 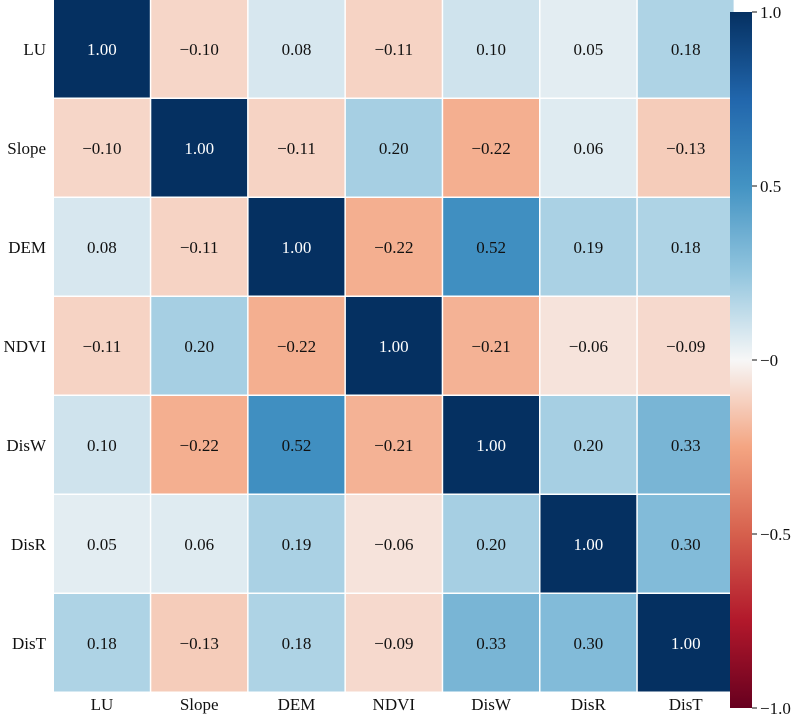 I want to click on row-label-NDVI: NDVI, so click(x=25, y=346).